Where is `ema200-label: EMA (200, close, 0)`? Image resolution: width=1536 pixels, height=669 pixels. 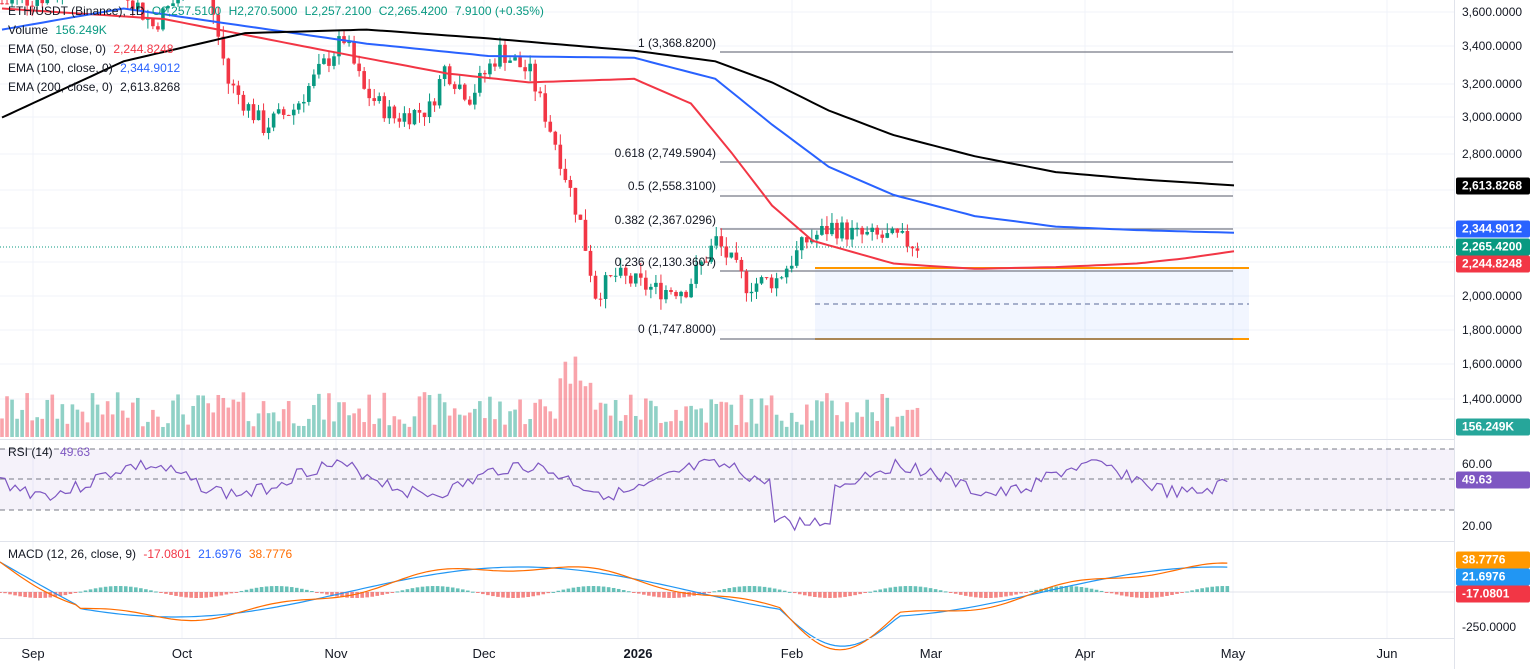 ema200-label: EMA (200, close, 0) is located at coordinates (60, 87).